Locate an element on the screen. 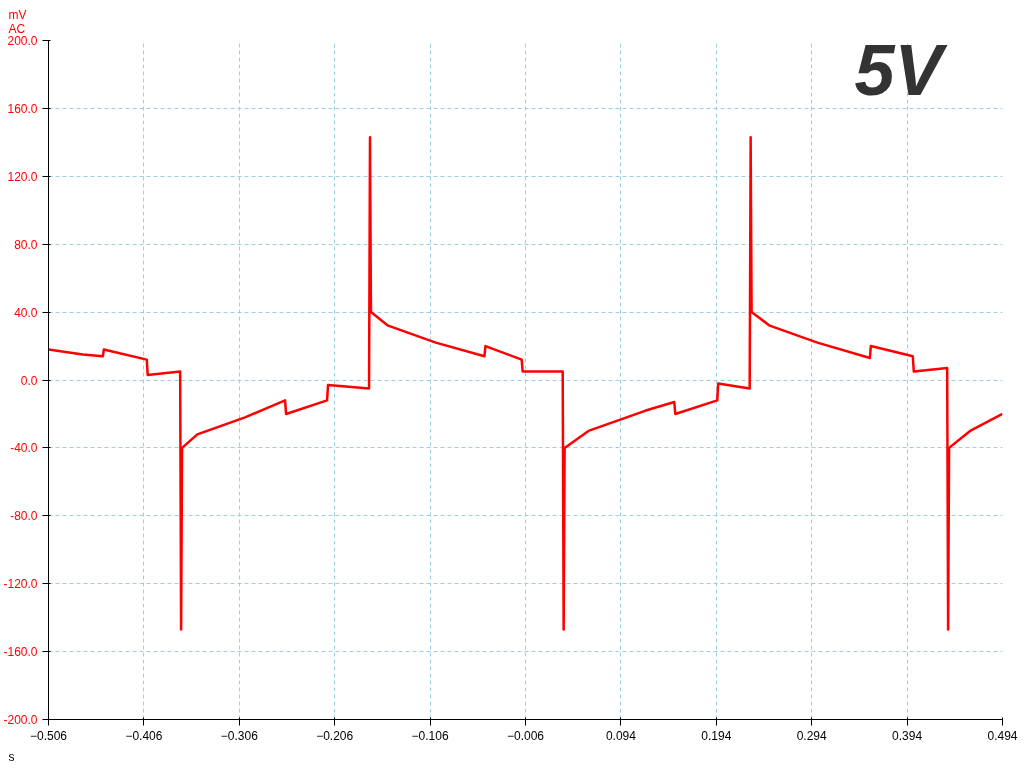  x-axis-title: s is located at coordinates (11, 756).